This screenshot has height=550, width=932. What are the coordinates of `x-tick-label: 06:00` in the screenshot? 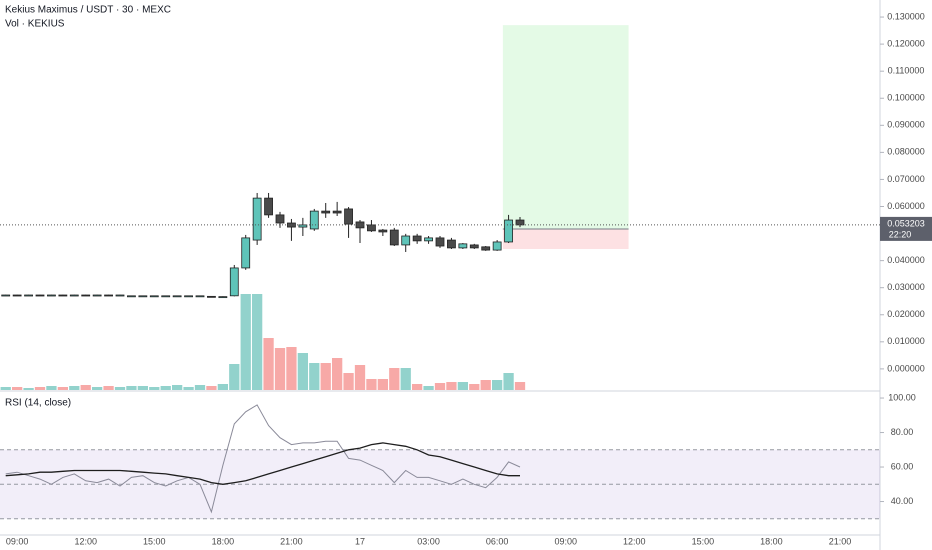 It's located at (497, 541).